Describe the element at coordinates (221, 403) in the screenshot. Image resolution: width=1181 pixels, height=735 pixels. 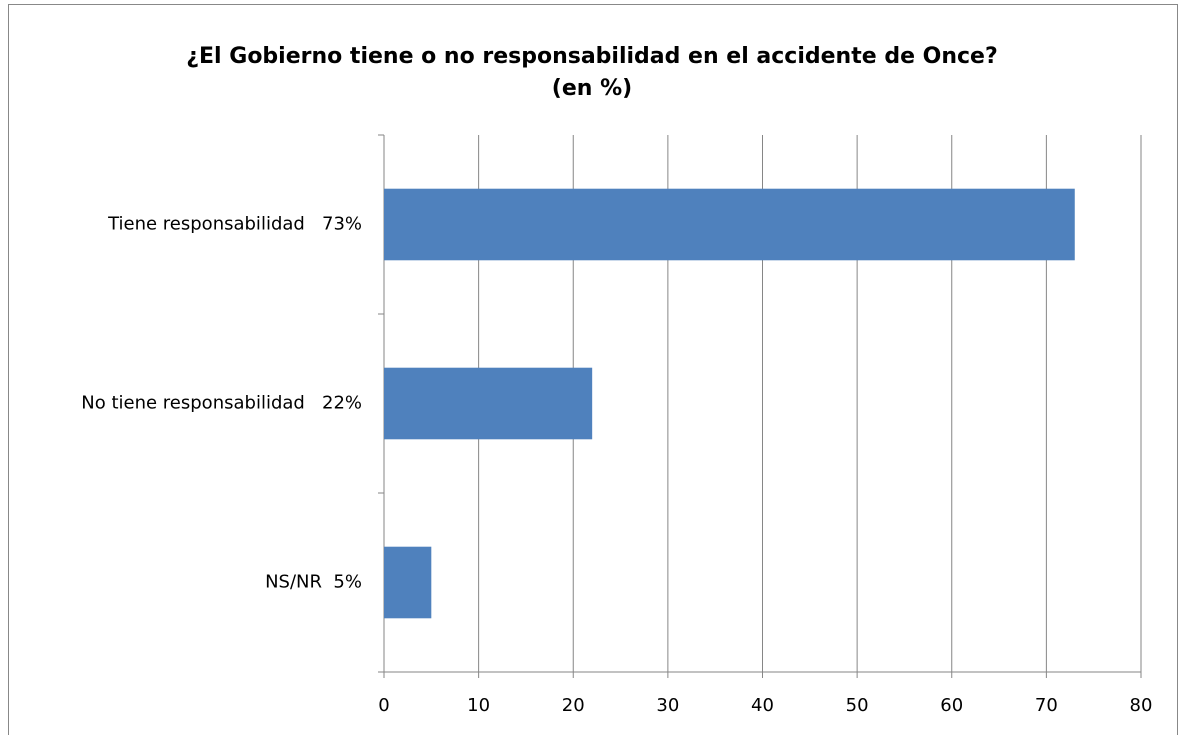
I see `y-tick-label: No tiene responsabilidad 22%` at that location.